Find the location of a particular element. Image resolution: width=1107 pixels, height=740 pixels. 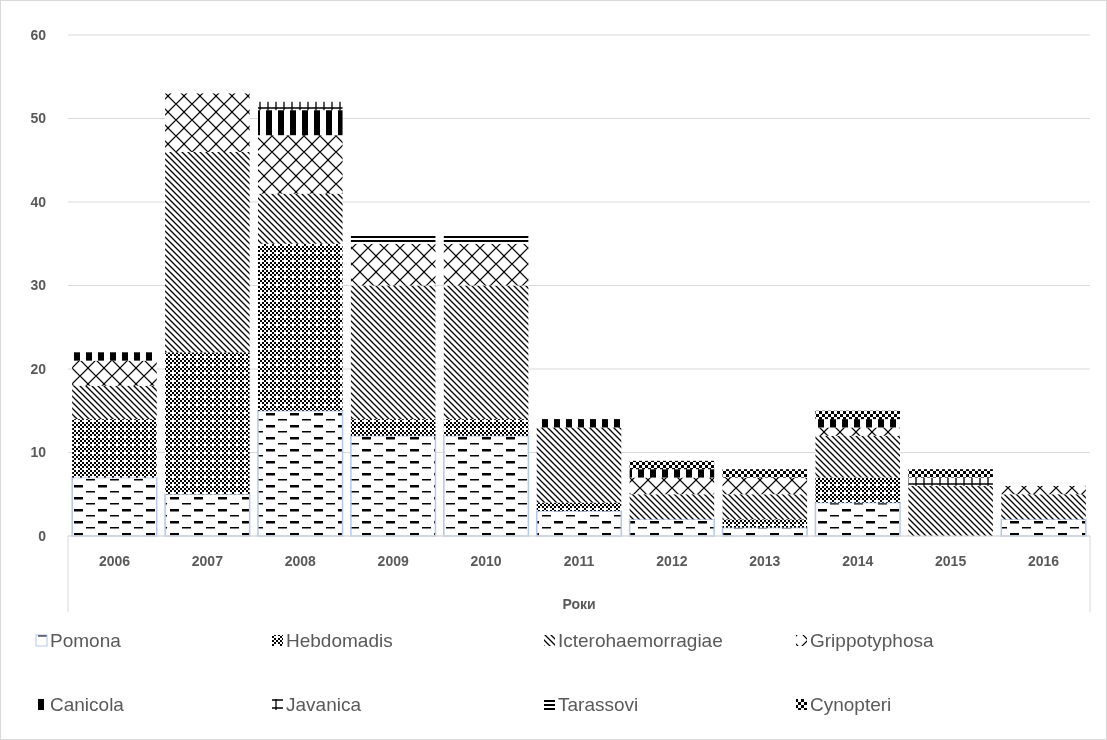

x-tick-label: 2008 is located at coordinates (300, 561).